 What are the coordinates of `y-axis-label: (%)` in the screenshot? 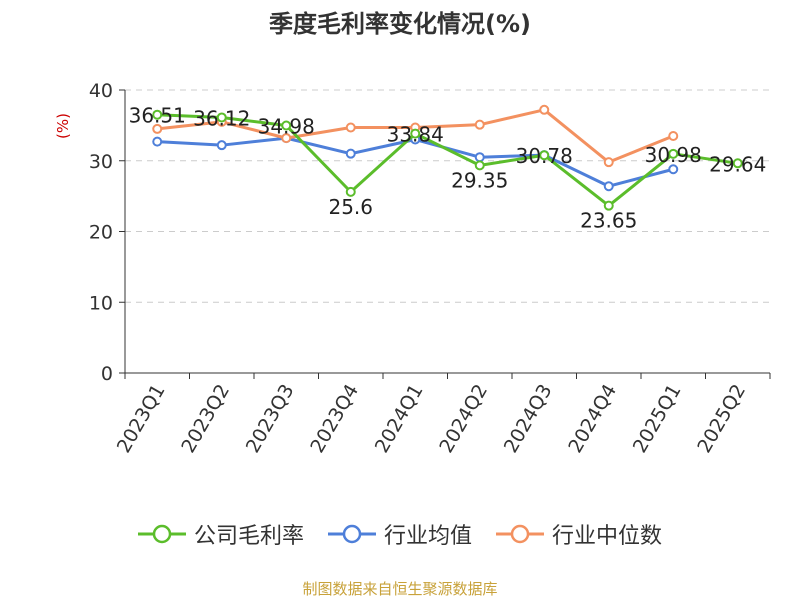 It's located at (63, 126).